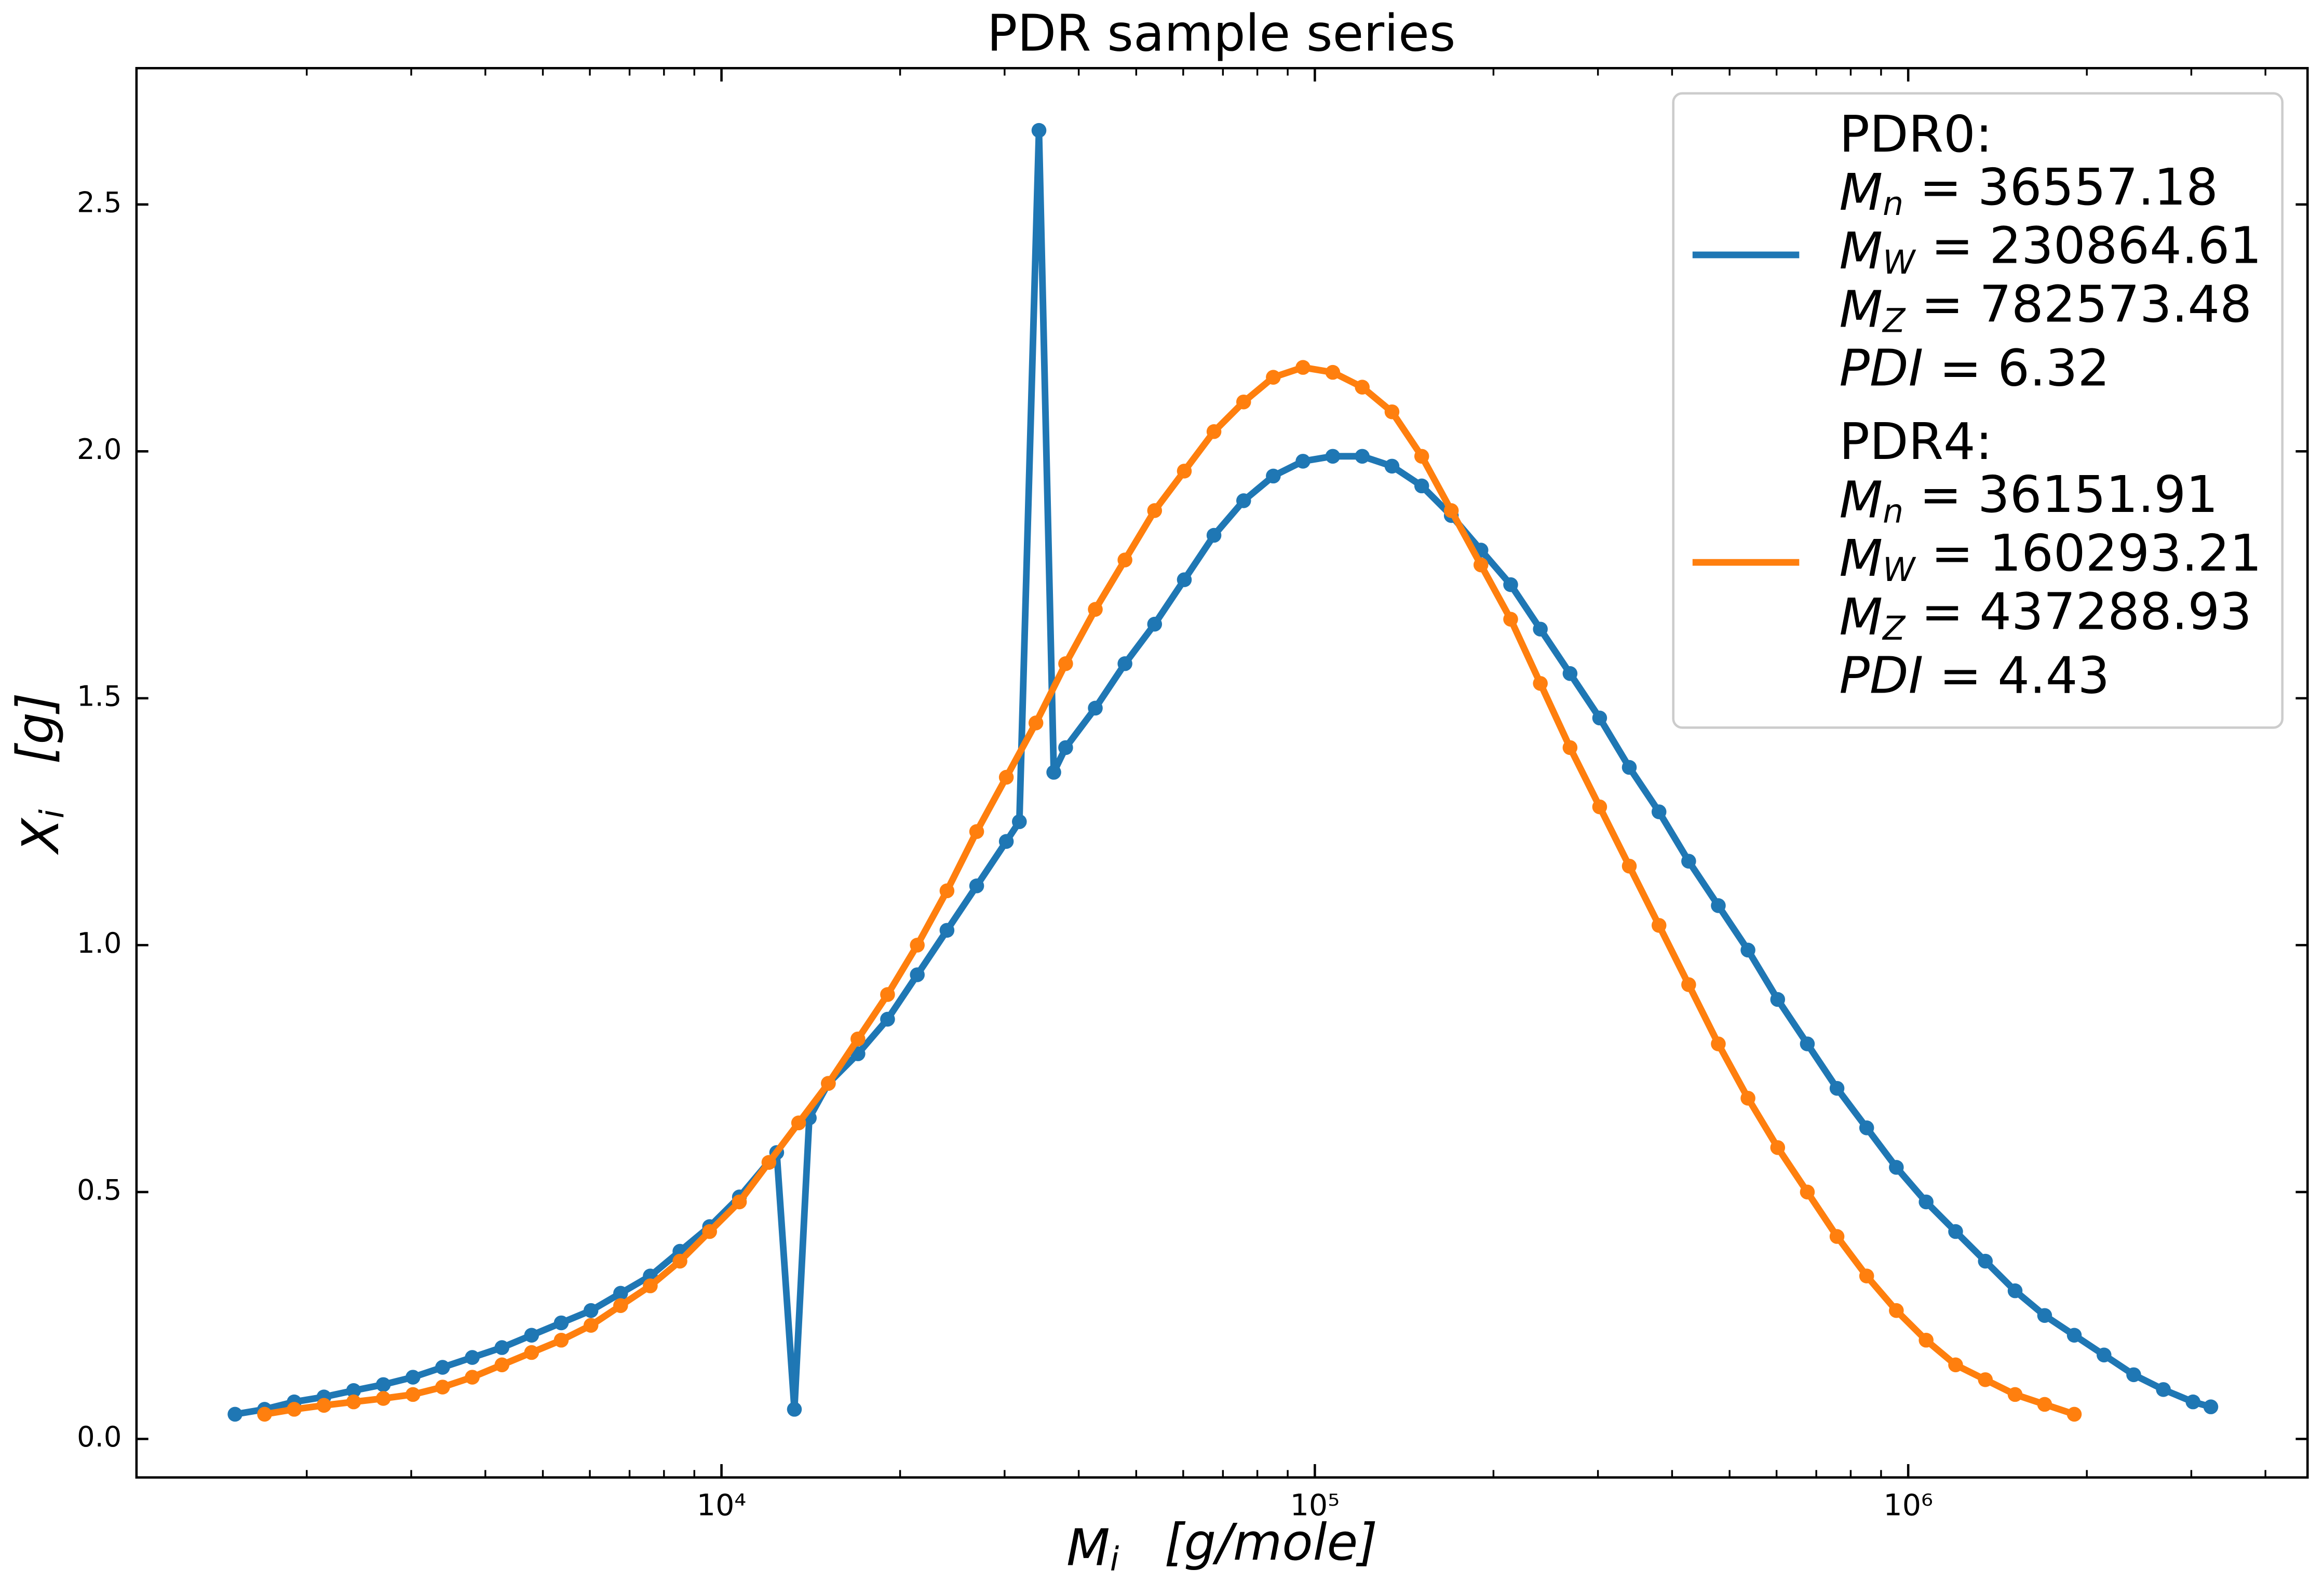 The image size is (2324, 1596). I want to click on legend-label: PDR4:, so click(1915, 441).